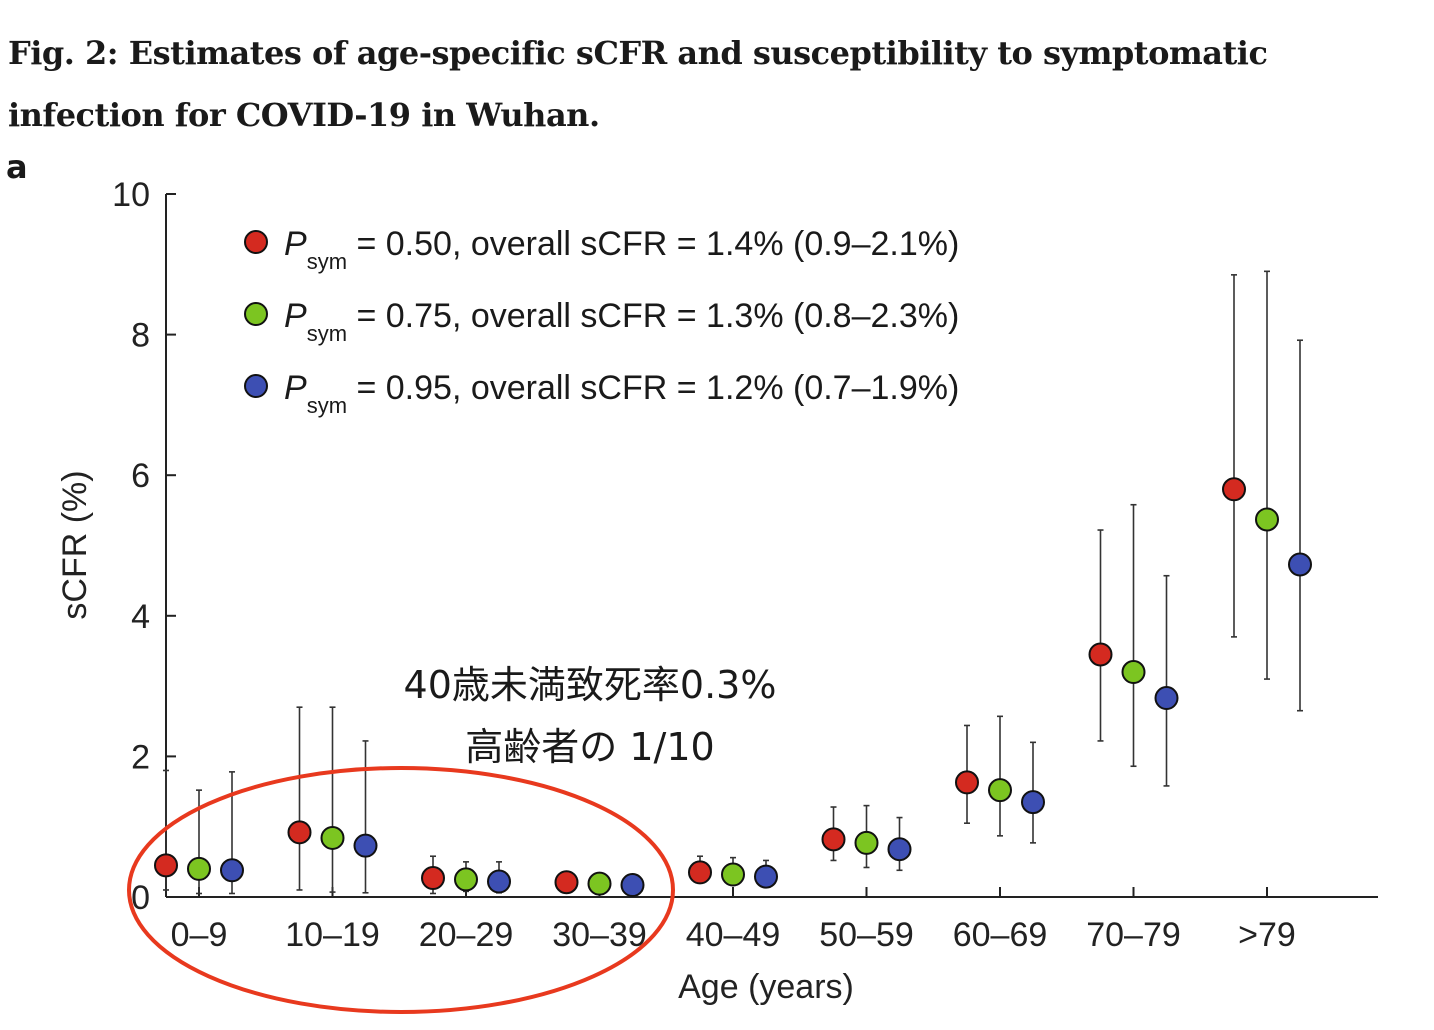 The width and height of the screenshot is (1434, 1030). What do you see at coordinates (590, 685) in the screenshot?
I see `annotation-line-1: 40歳未満致死率0.3%` at bounding box center [590, 685].